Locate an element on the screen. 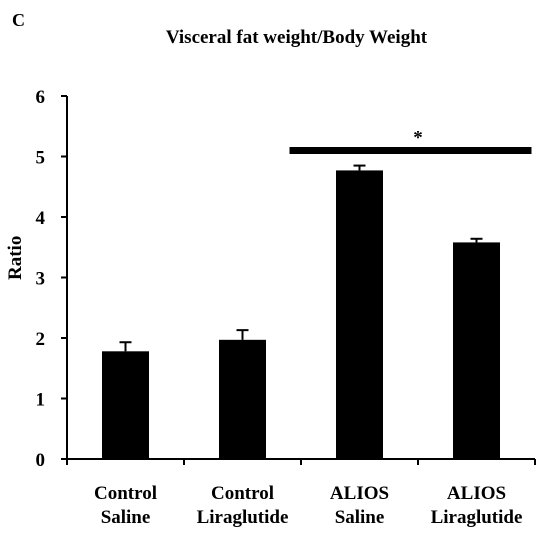 This screenshot has height=535, width=543. y-tick-label: 6 is located at coordinates (41, 97).